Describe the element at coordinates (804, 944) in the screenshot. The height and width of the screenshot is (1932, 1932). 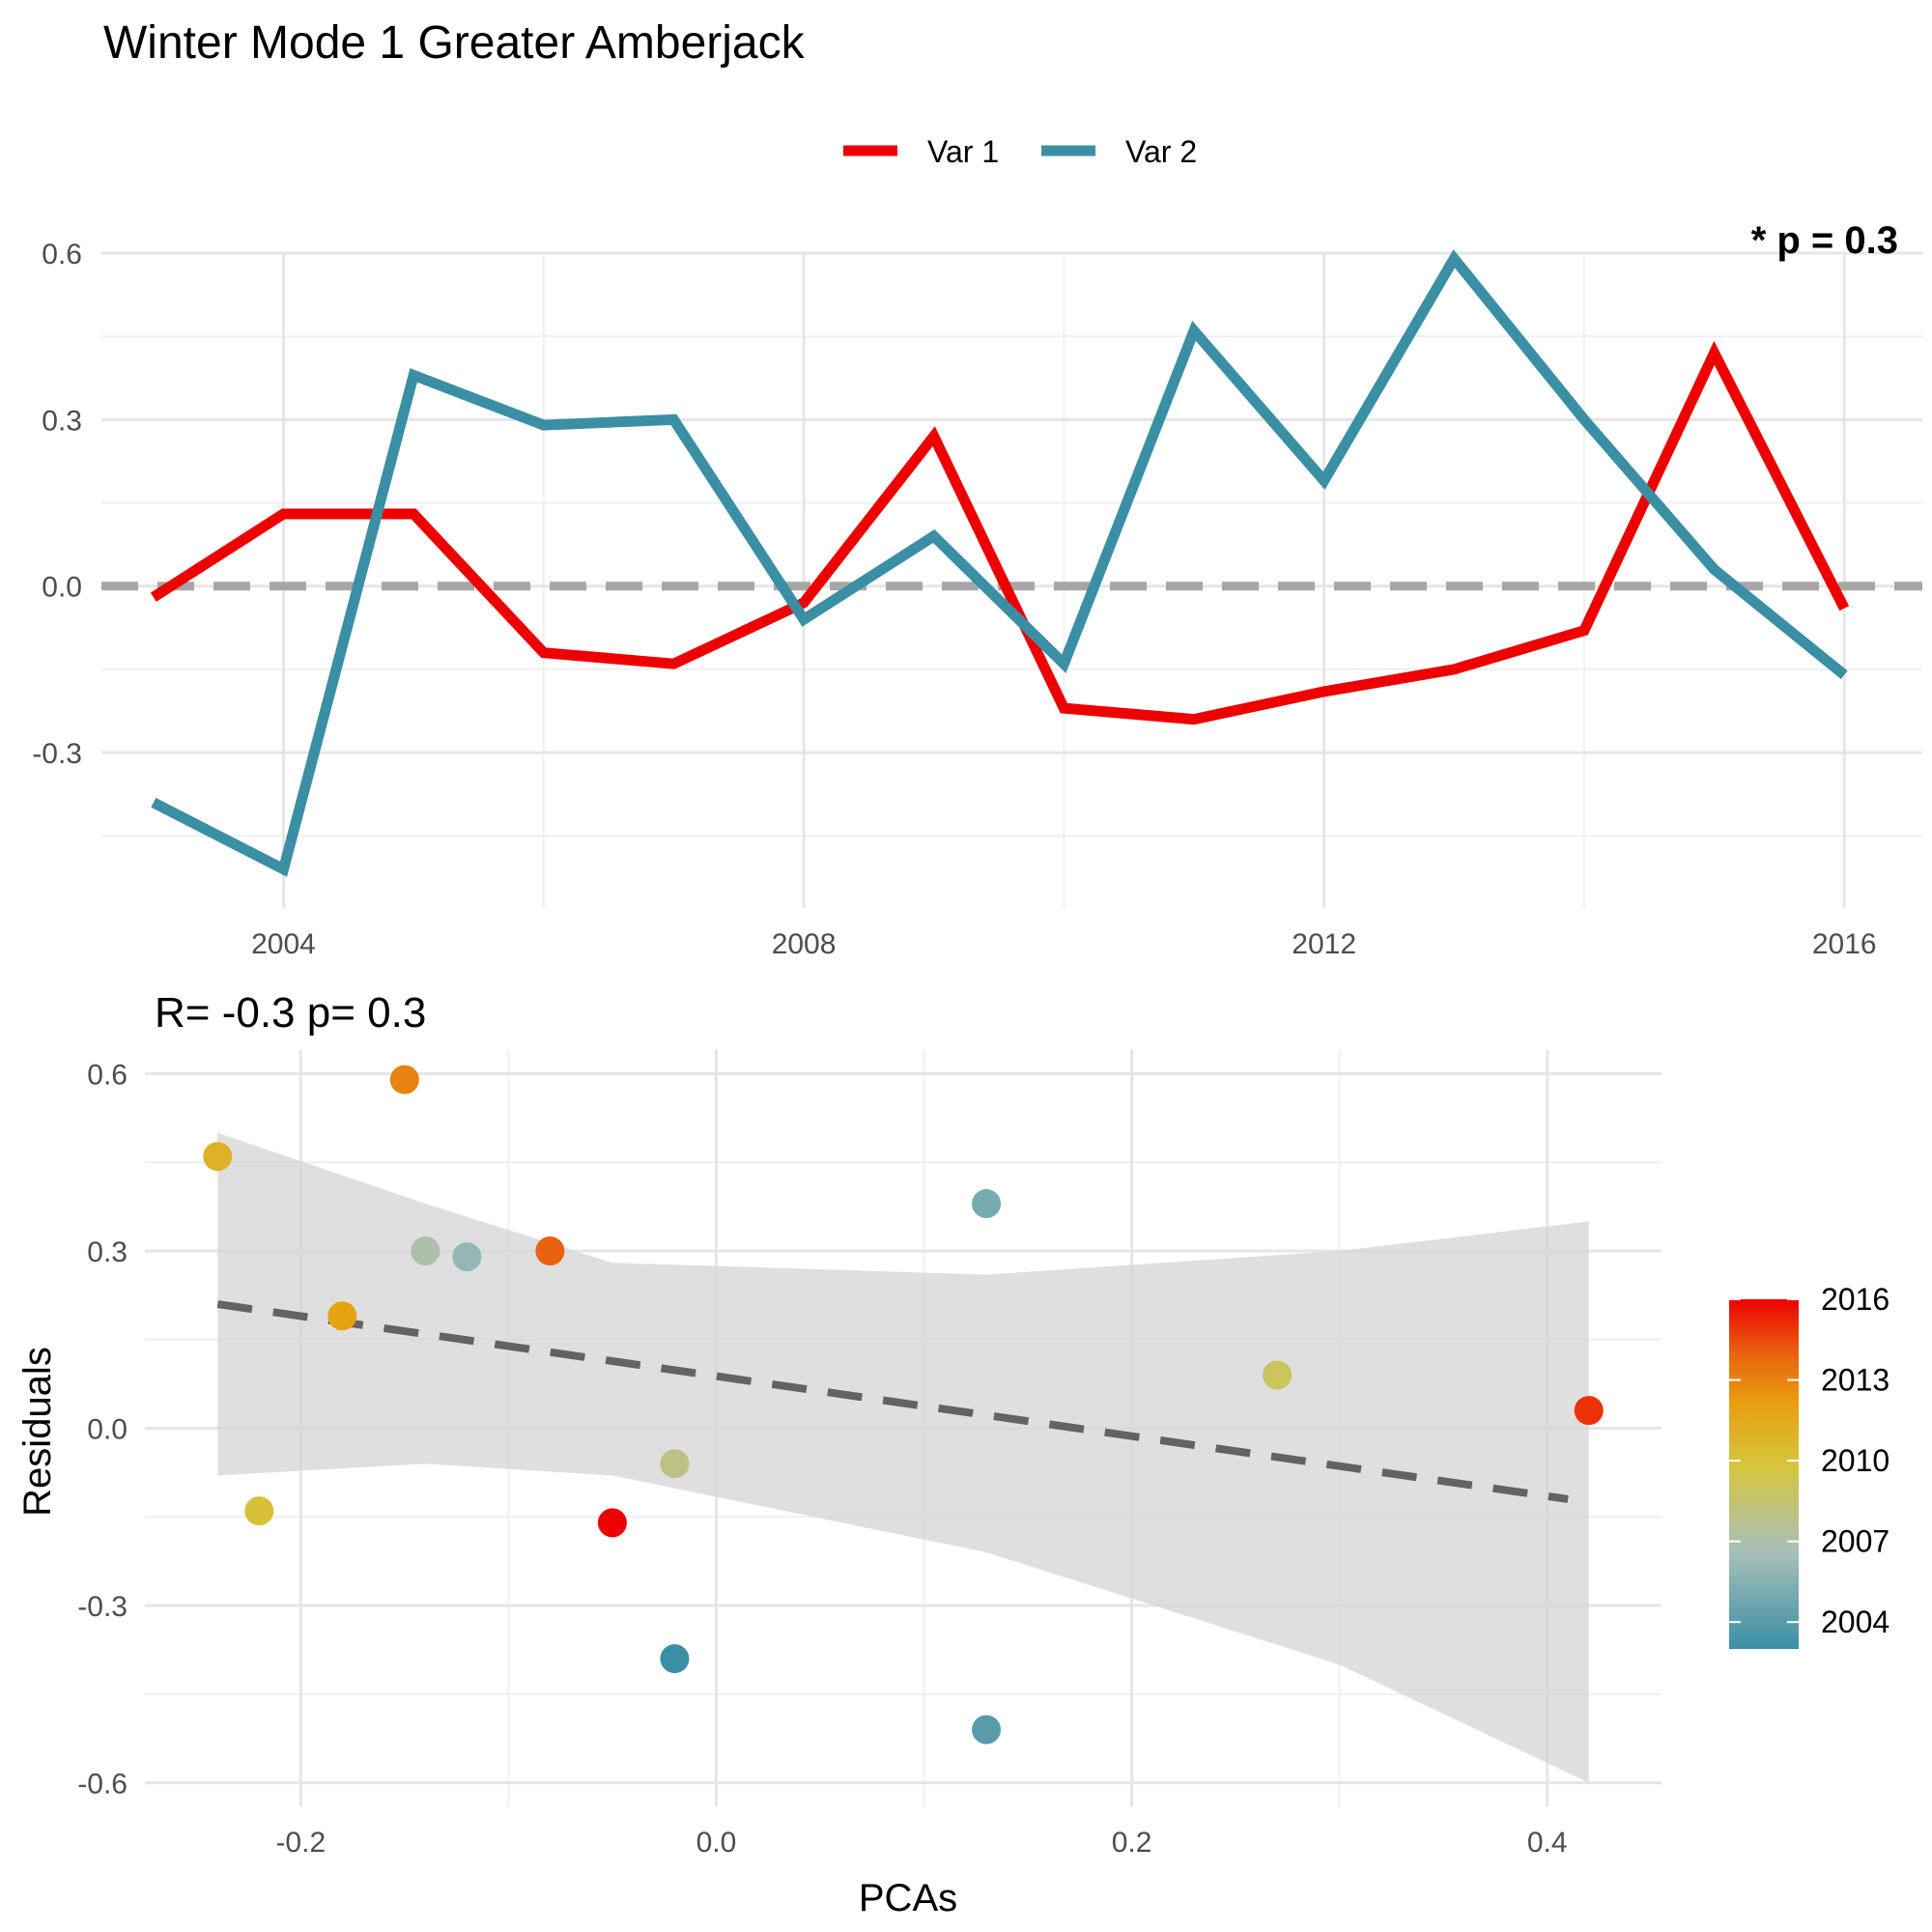
I see `x-tick-label: 2008` at that location.